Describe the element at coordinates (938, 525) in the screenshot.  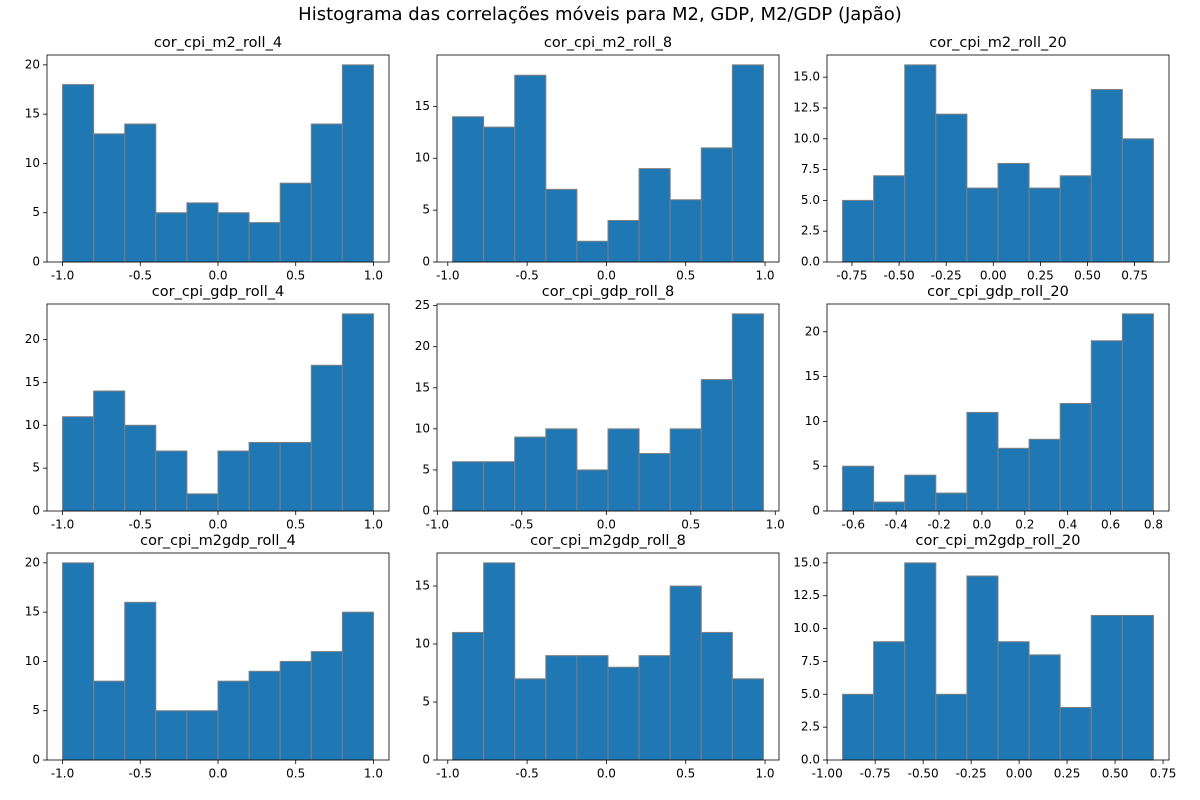
I see `x-tick-label: -0.2` at that location.